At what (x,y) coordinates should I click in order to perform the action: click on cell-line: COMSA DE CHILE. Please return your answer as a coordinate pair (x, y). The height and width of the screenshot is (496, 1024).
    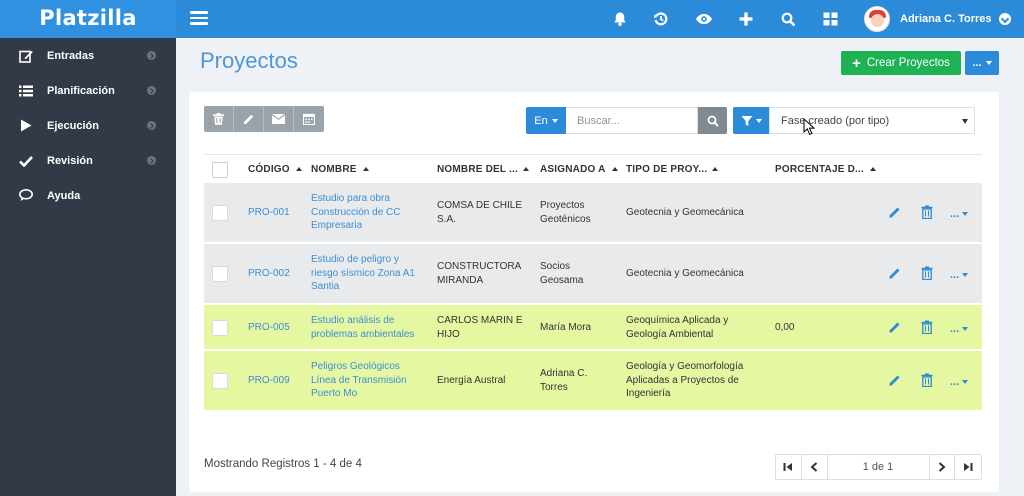
    Looking at the image, I should click on (480, 205).